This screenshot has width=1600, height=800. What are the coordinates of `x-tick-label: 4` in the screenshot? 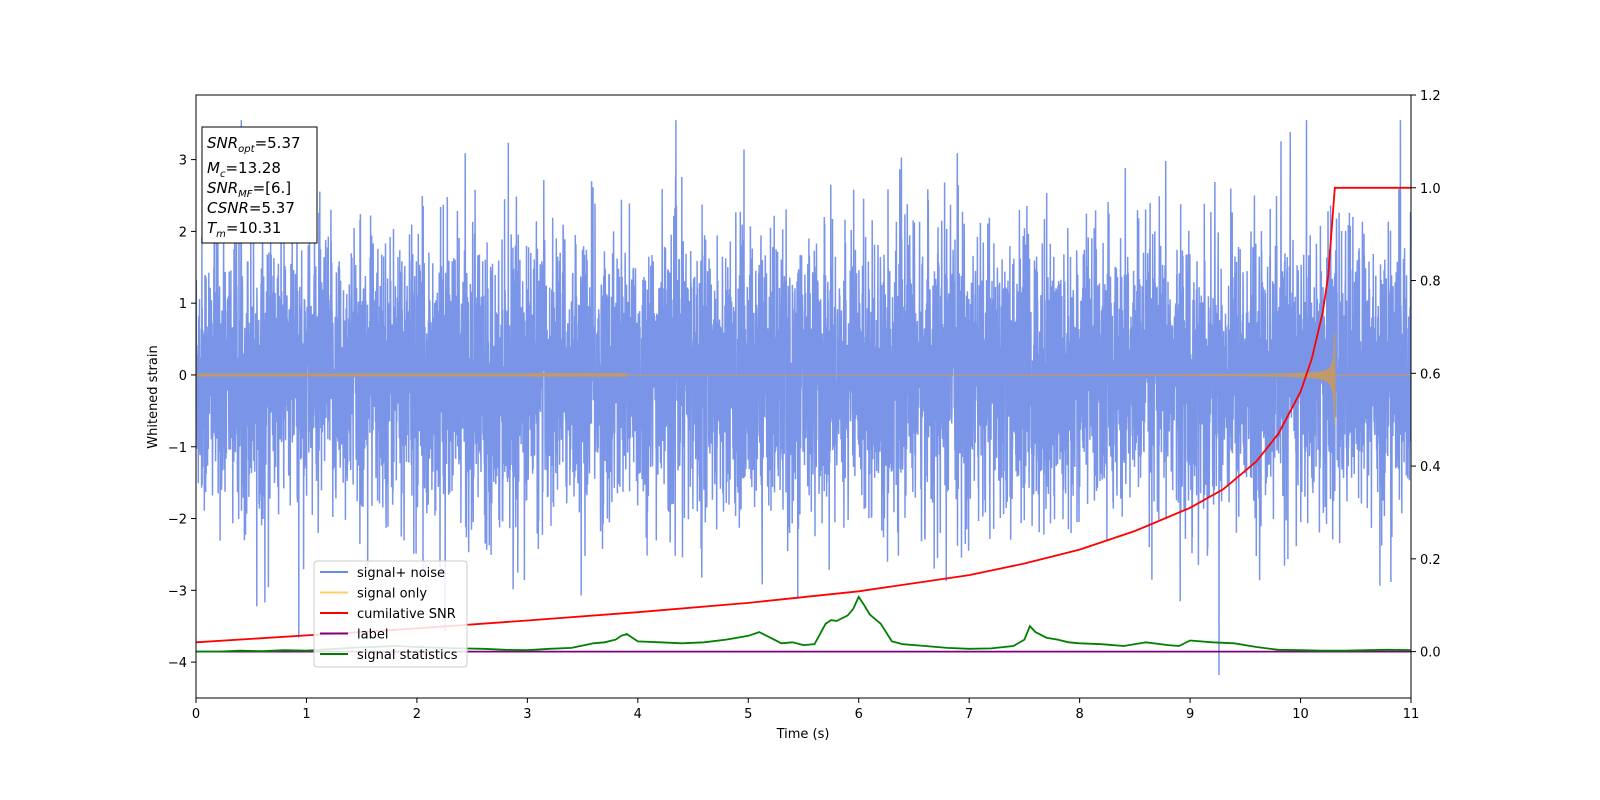 It's located at (638, 714).